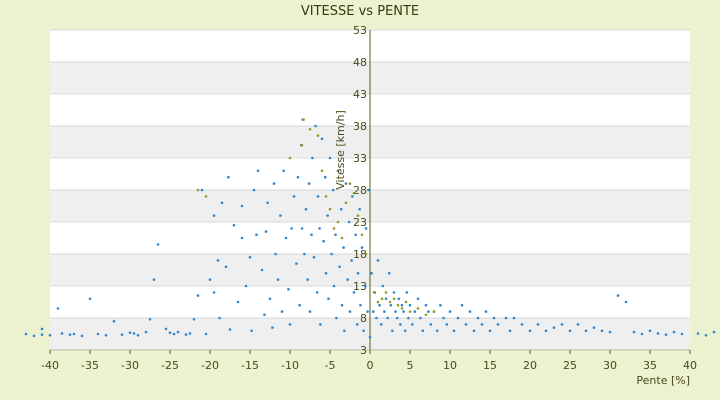 This screenshot has height=400, width=720. I want to click on x-tick-label: 20, so click(530, 365).